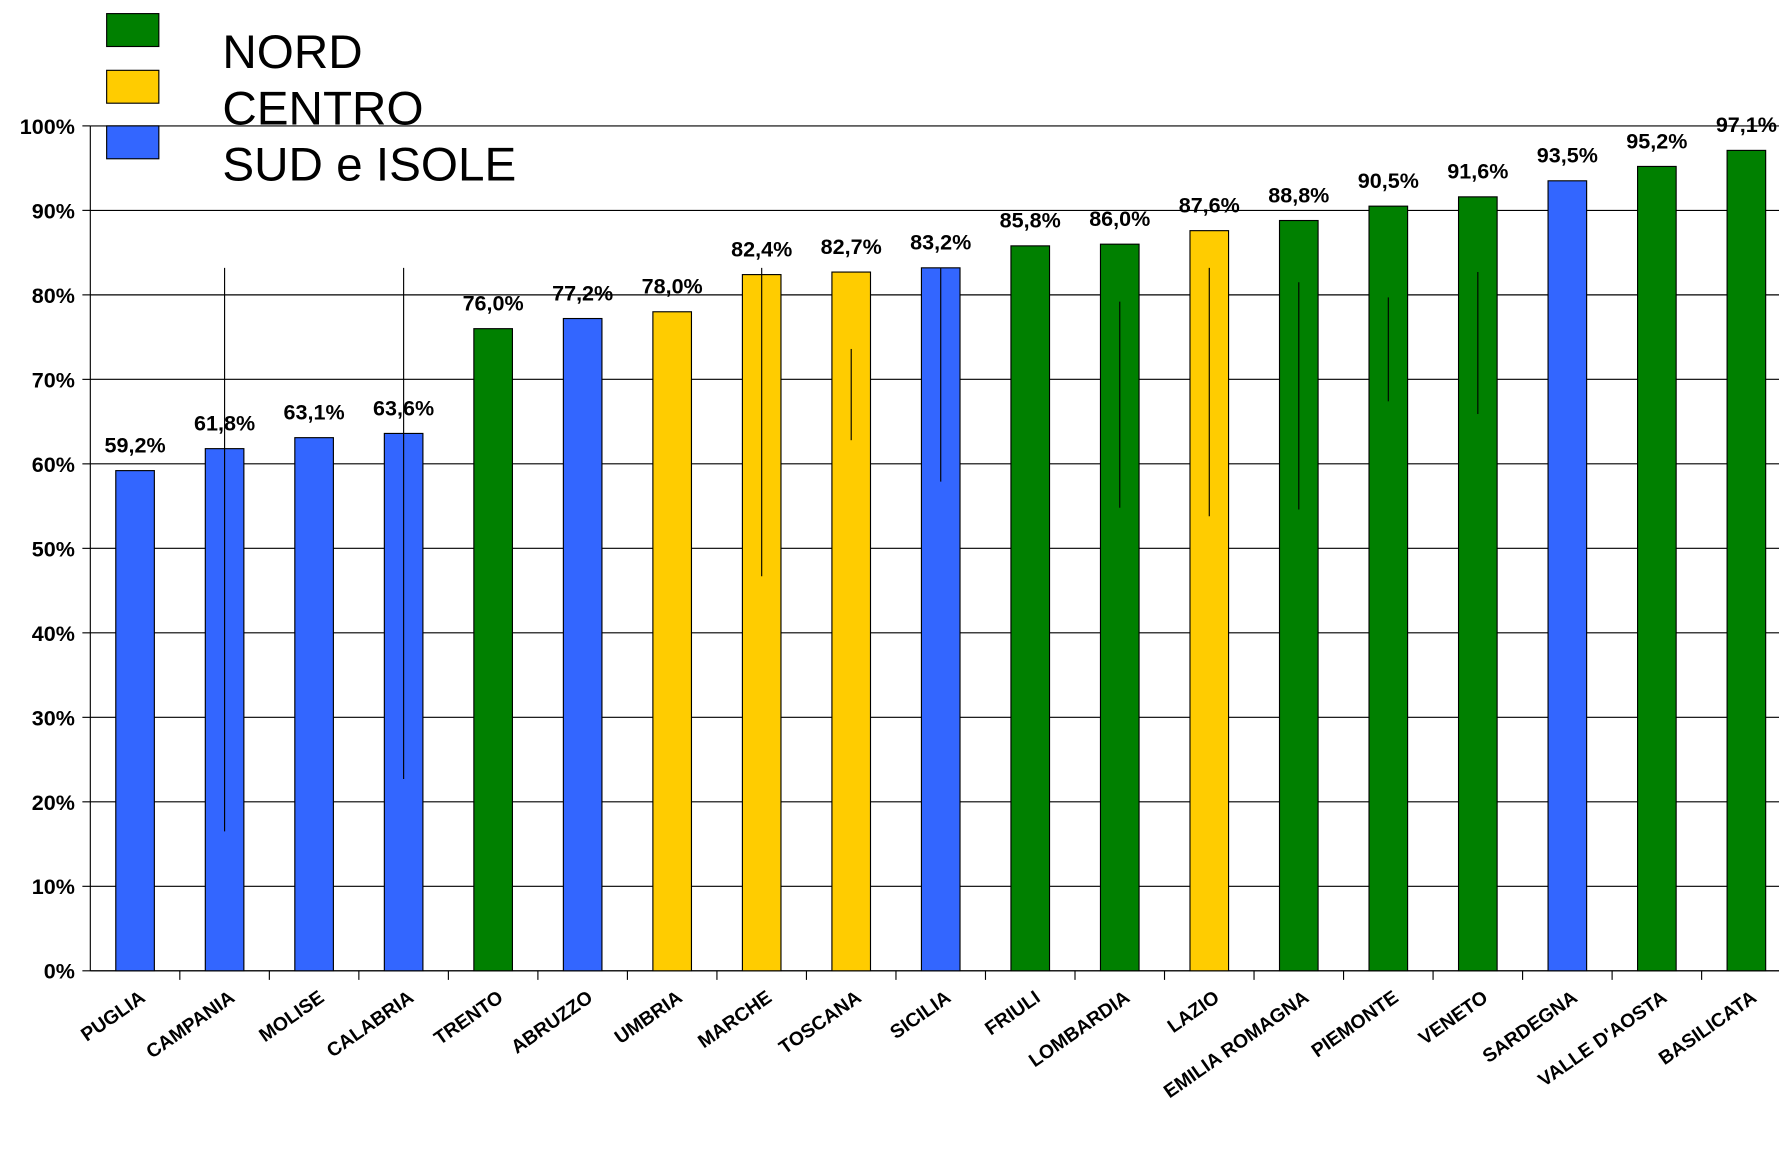 The width and height of the screenshot is (1779, 1150). What do you see at coordinates (53, 886) in the screenshot?
I see `y-tick-label: 10%` at bounding box center [53, 886].